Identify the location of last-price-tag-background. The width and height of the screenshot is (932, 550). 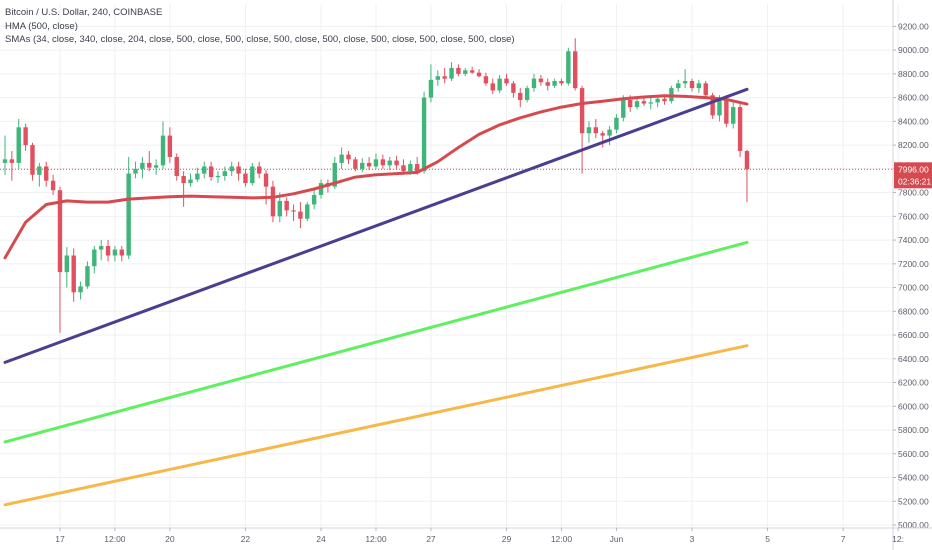
(913, 175).